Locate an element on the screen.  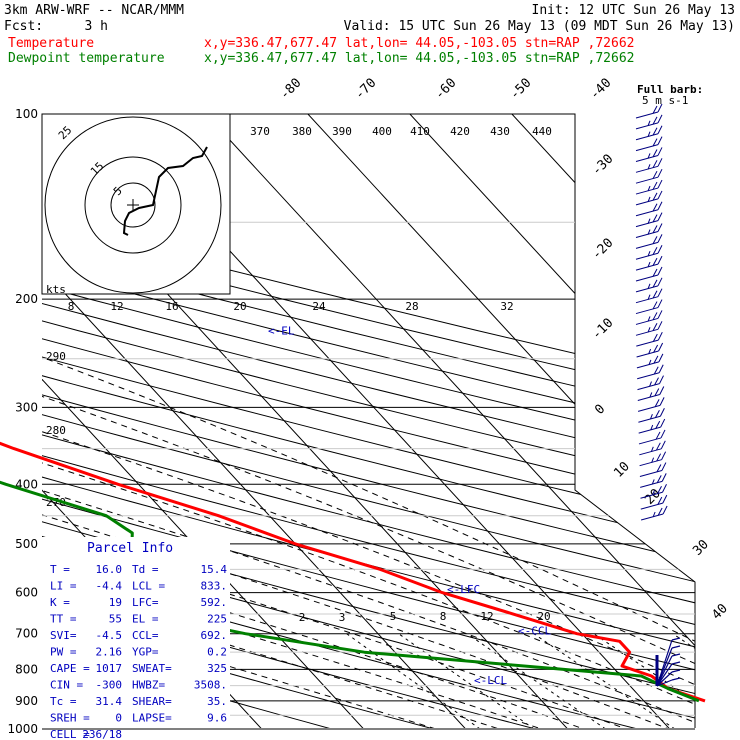
parcel-key2: CCL= is located at coordinates (145, 635).